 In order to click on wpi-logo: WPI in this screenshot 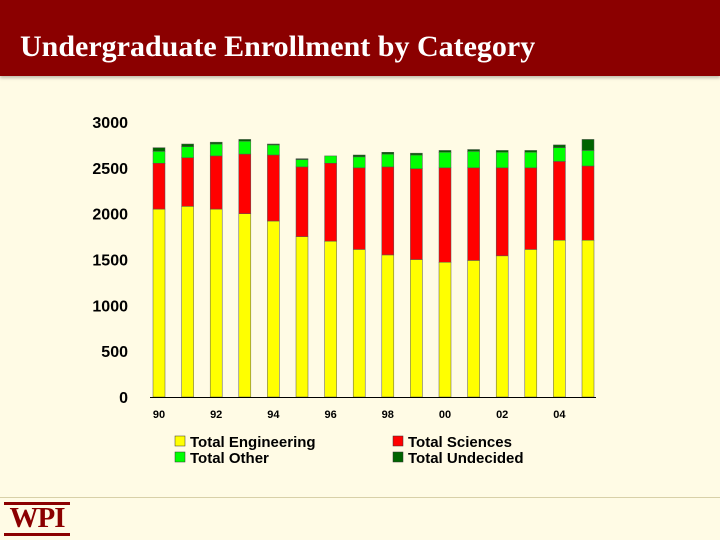, I will do `click(37, 519)`.